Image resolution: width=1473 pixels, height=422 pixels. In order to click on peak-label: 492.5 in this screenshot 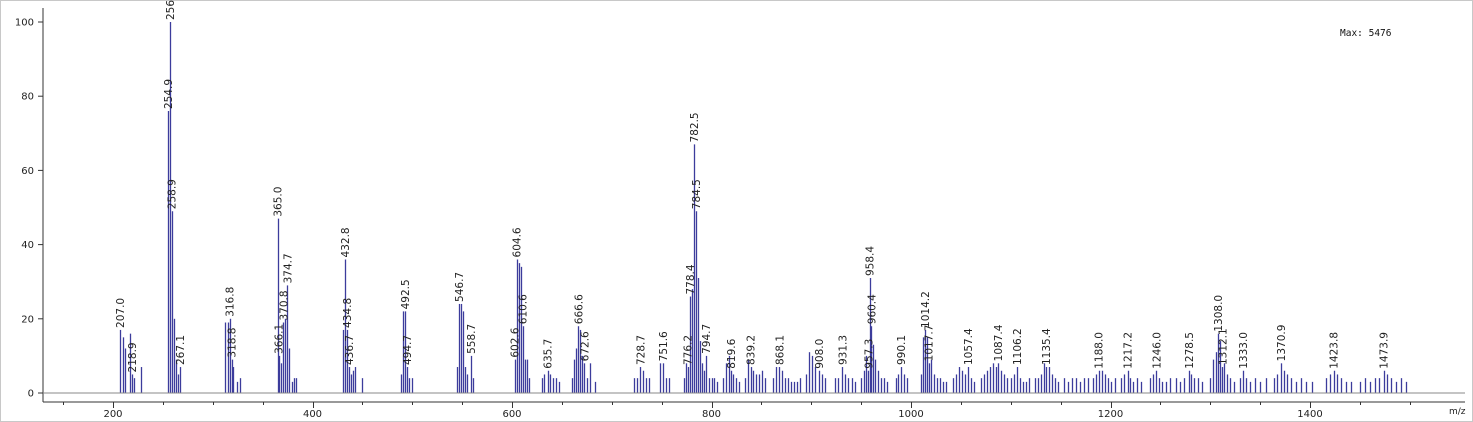, I will do `click(406, 294)`.